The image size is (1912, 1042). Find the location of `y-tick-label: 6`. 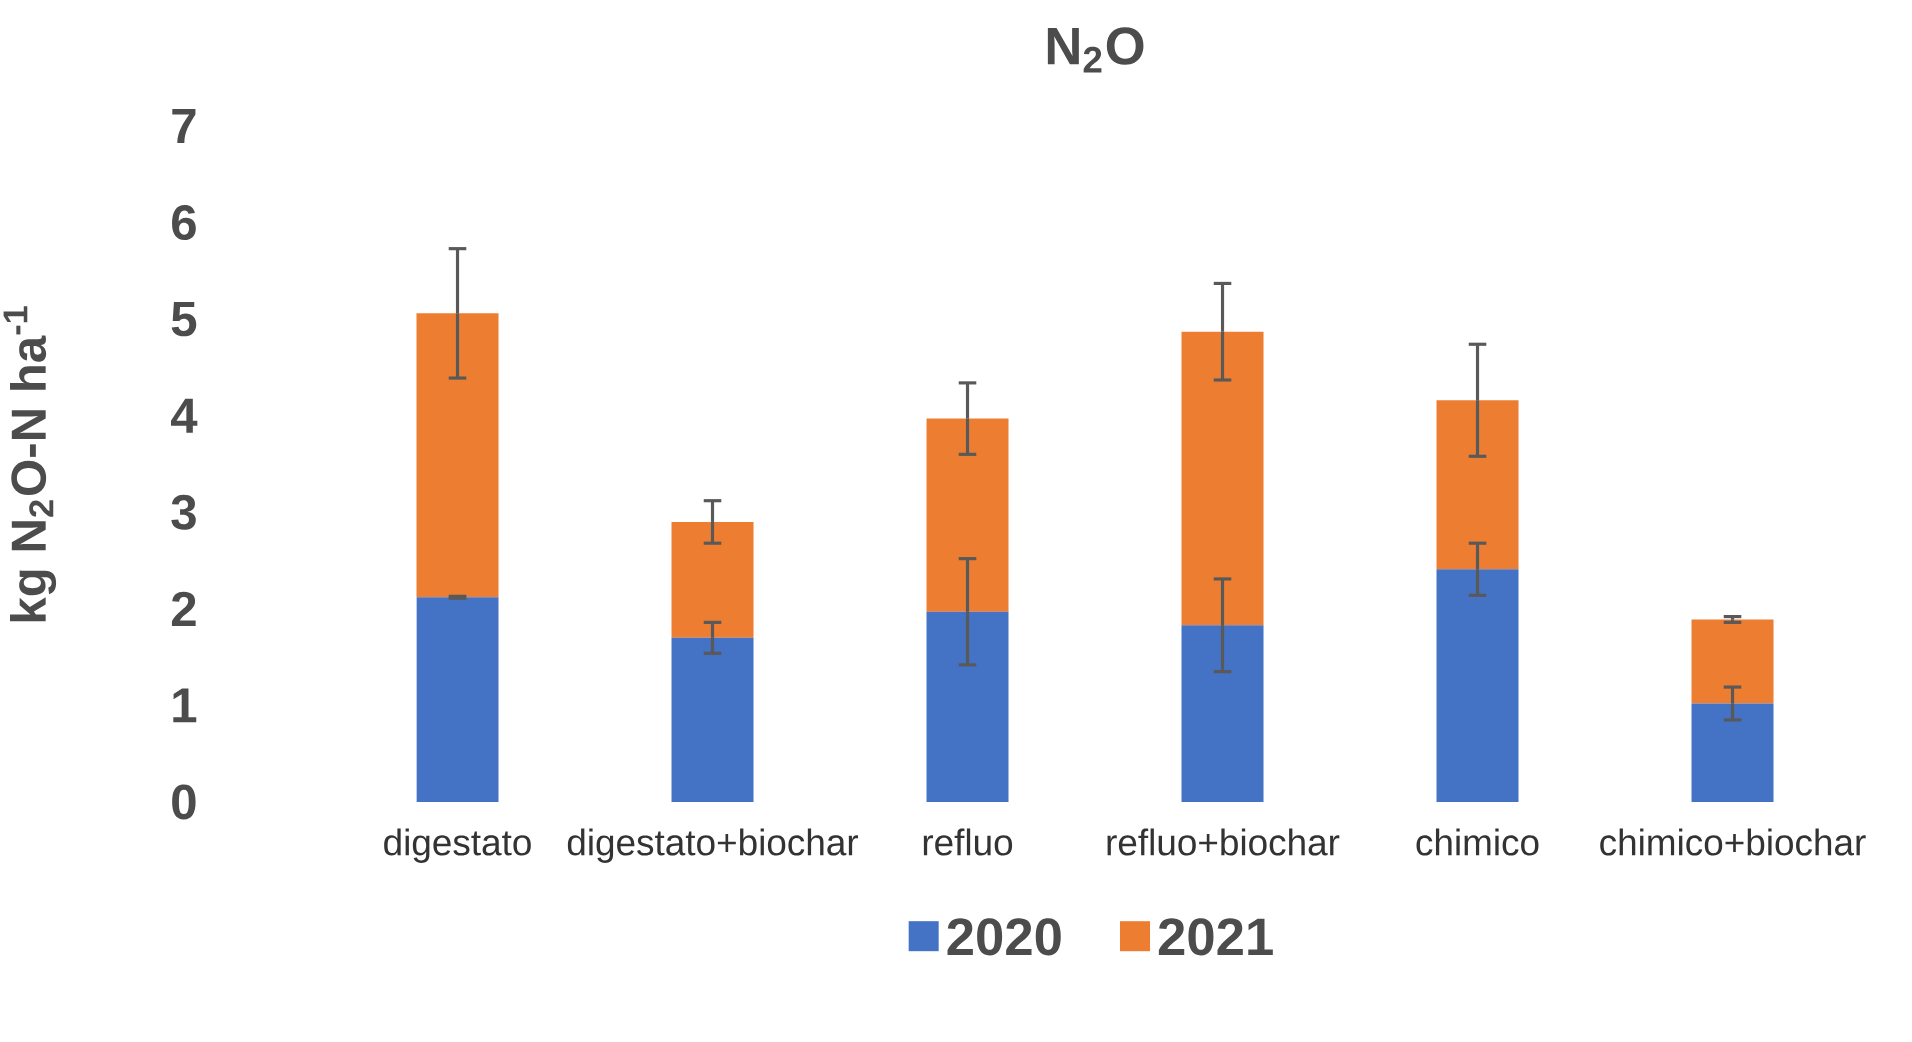

y-tick-label: 6 is located at coordinates (184, 223).